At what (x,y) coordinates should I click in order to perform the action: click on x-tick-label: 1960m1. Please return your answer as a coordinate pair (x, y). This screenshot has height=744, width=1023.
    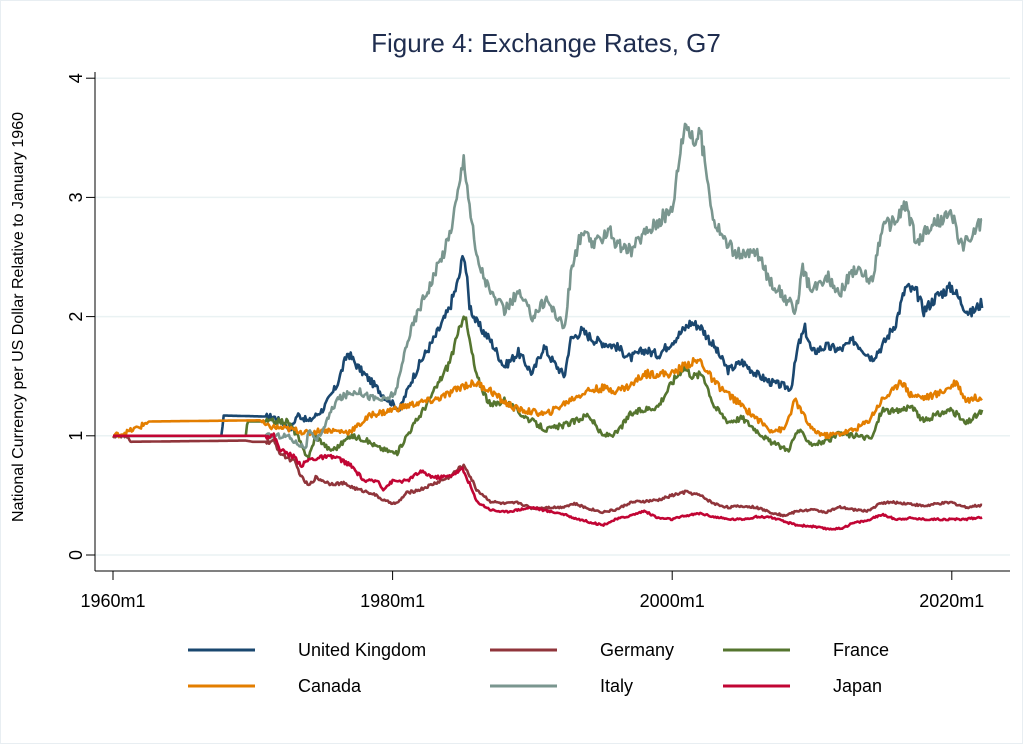
    Looking at the image, I should click on (112, 601).